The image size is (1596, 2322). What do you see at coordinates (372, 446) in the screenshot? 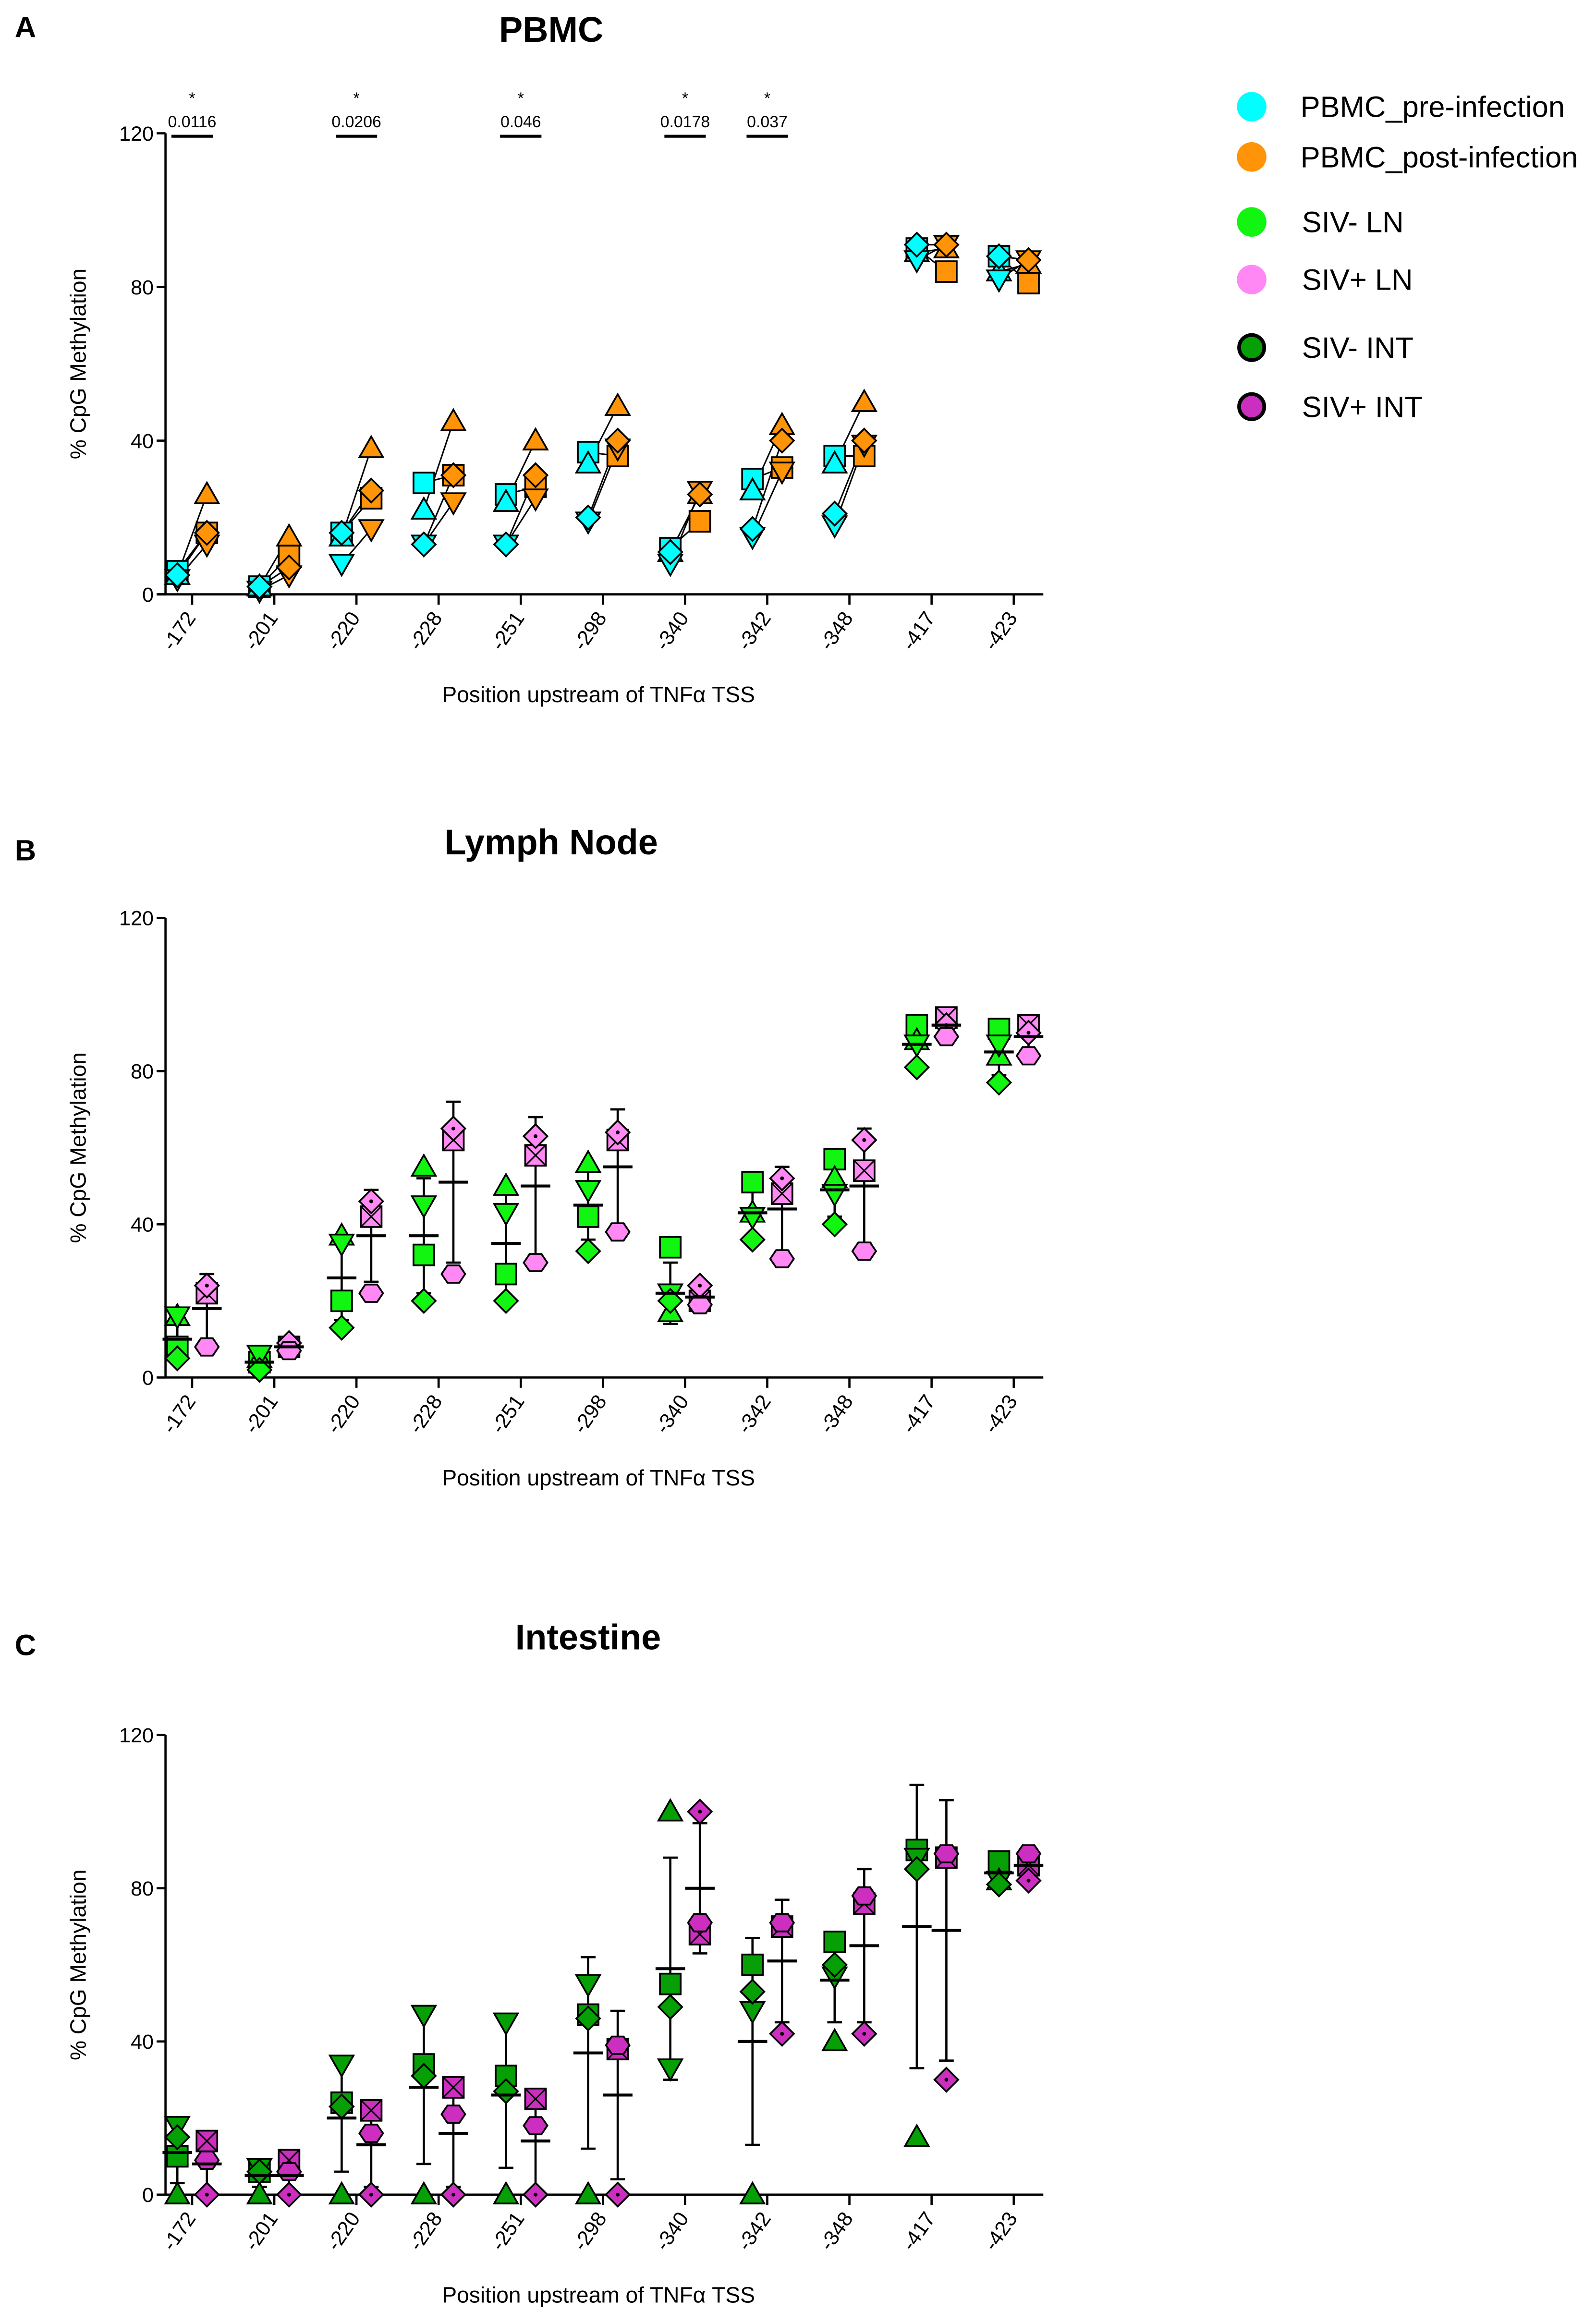
I see `data-point-post-triangle-up` at bounding box center [372, 446].